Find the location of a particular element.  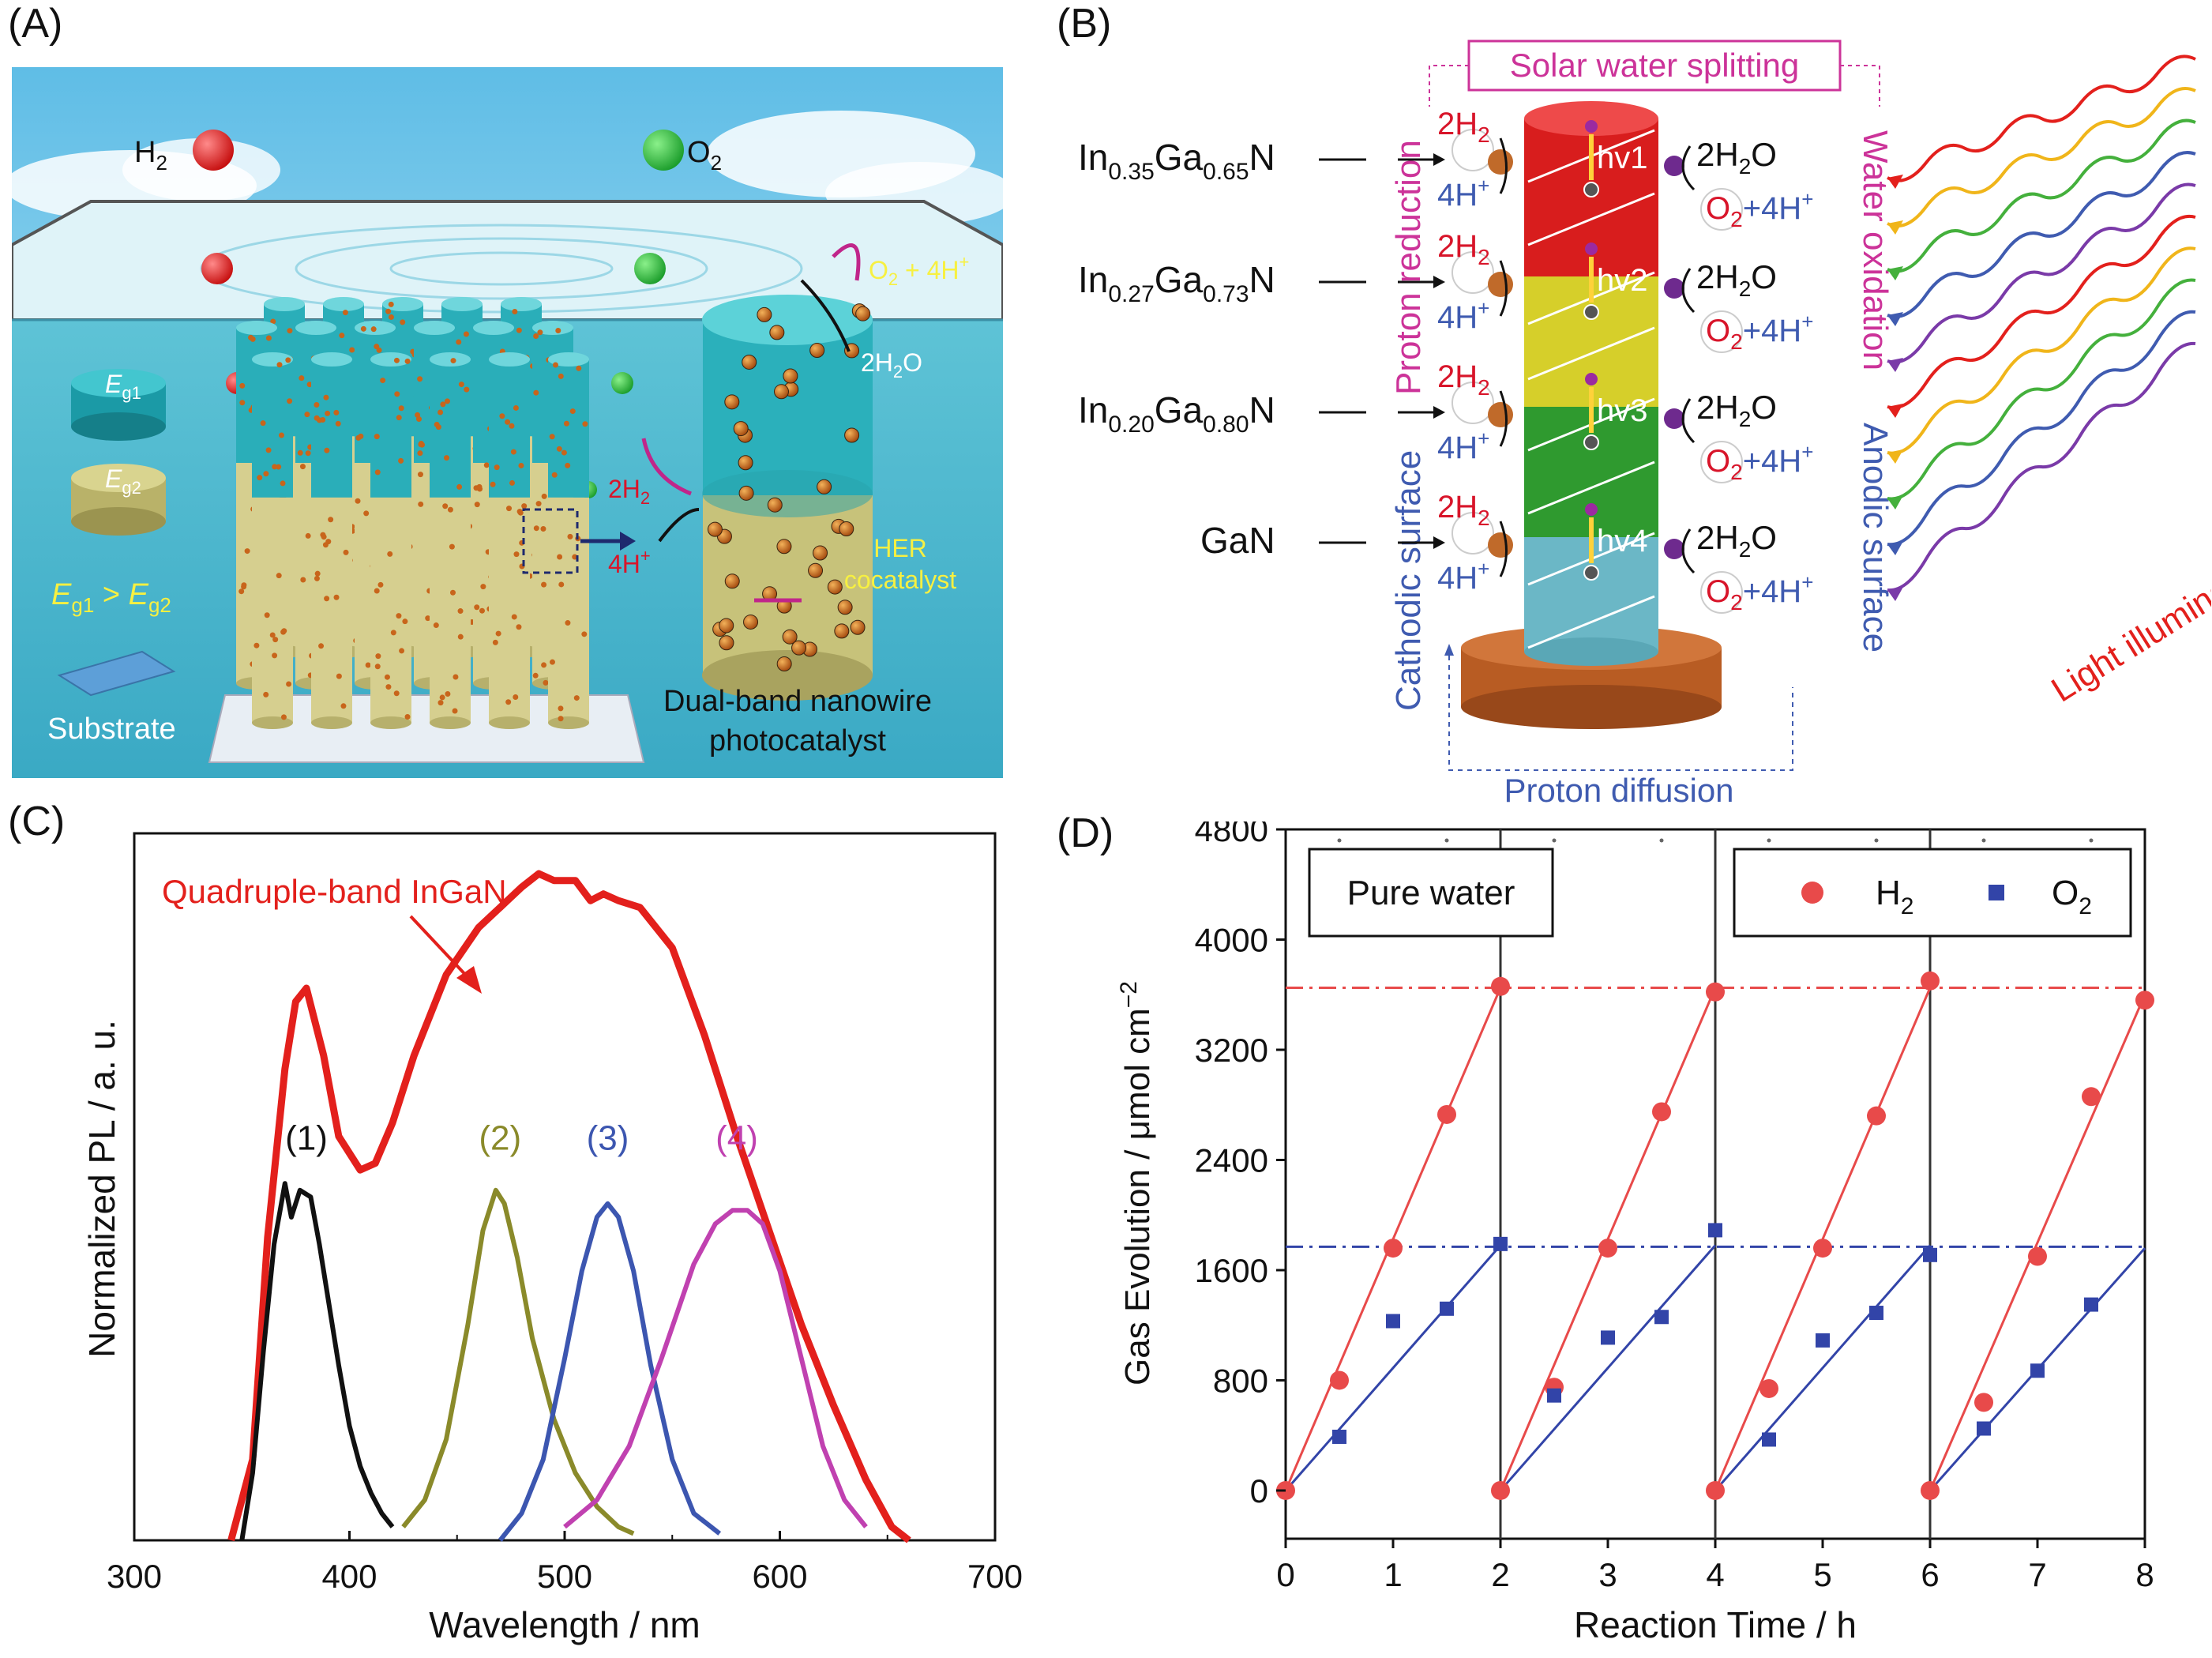

electron-icon is located at coordinates (1591, 126).